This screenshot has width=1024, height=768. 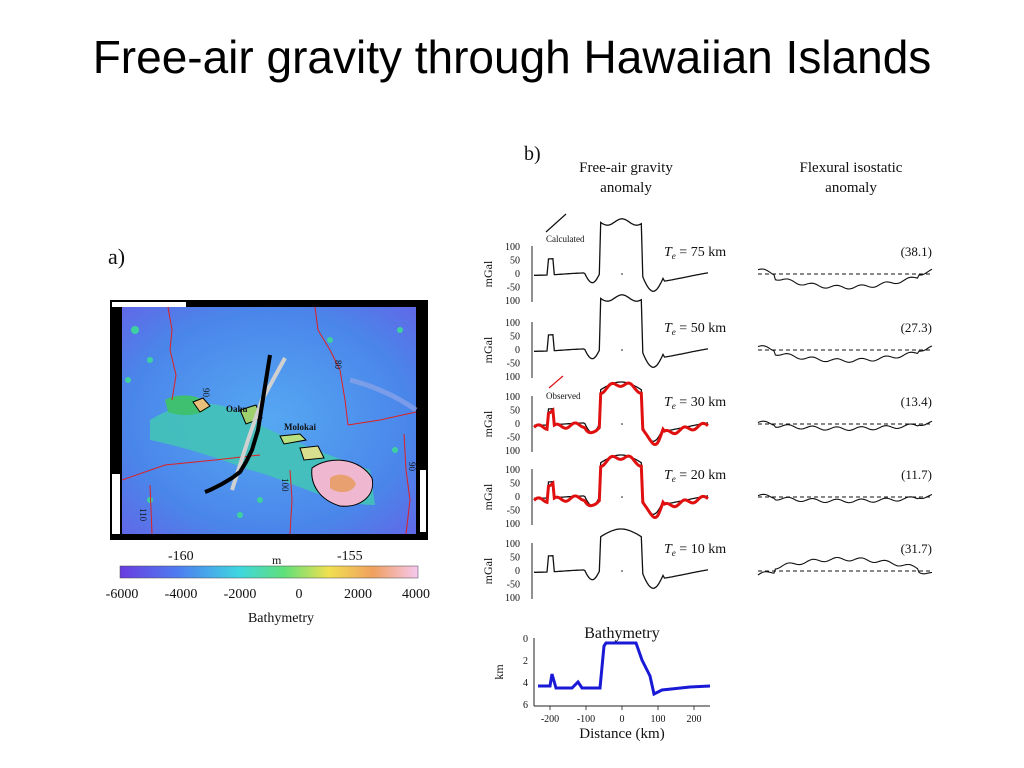 What do you see at coordinates (851, 168) in the screenshot?
I see `col-title-flexural: Flexural isostatic` at bounding box center [851, 168].